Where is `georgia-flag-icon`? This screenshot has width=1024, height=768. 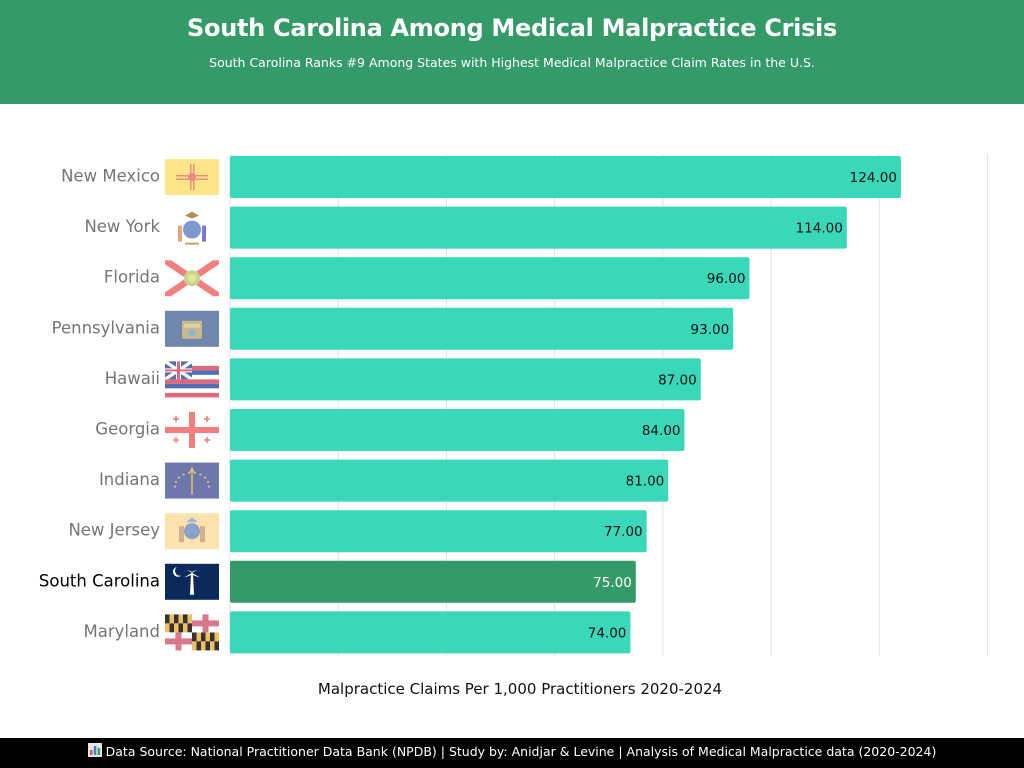
georgia-flag-icon is located at coordinates (192, 430).